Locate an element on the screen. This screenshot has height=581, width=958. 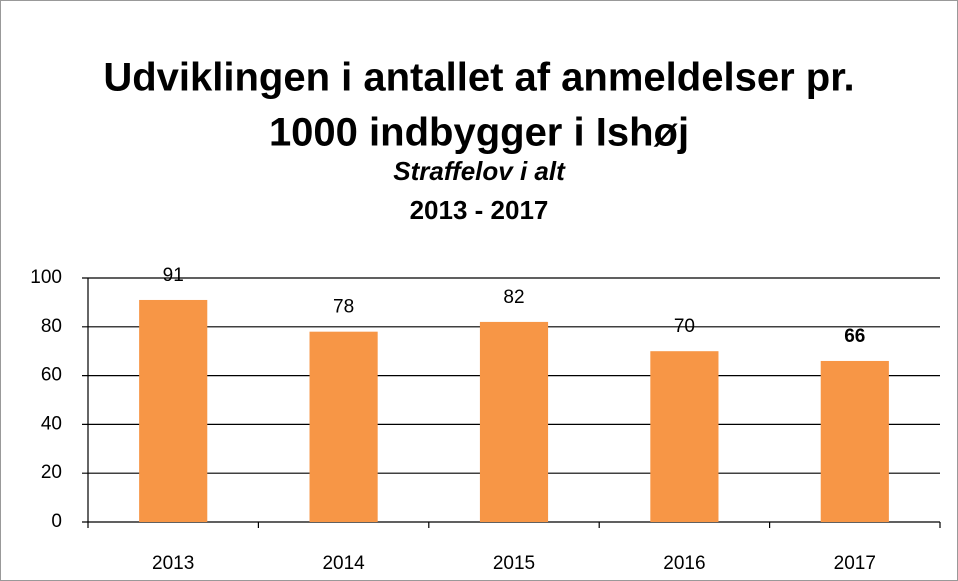
value-label: 78 is located at coordinates (343, 307).